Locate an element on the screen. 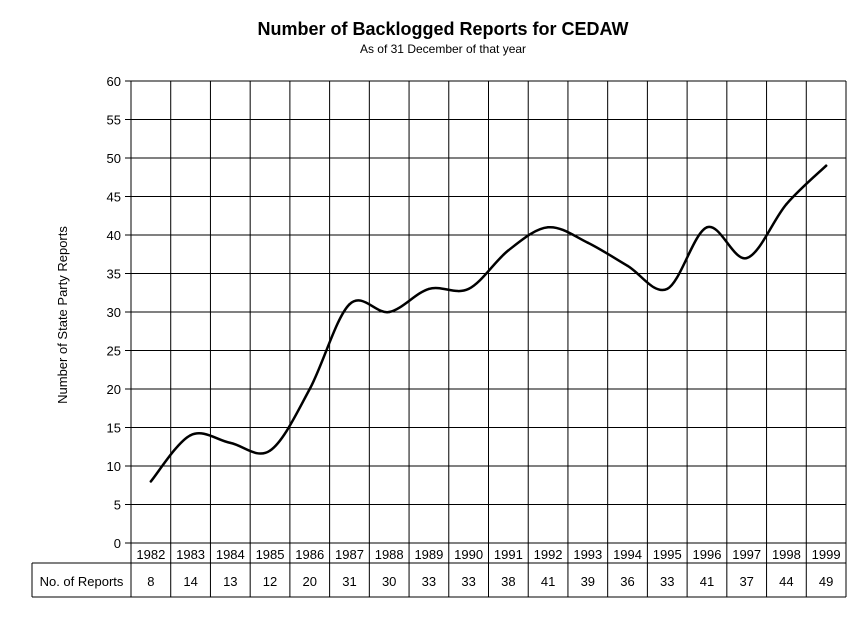 The height and width of the screenshot is (641, 863). y-axis-label: Number of State Party Reports is located at coordinates (62, 315).